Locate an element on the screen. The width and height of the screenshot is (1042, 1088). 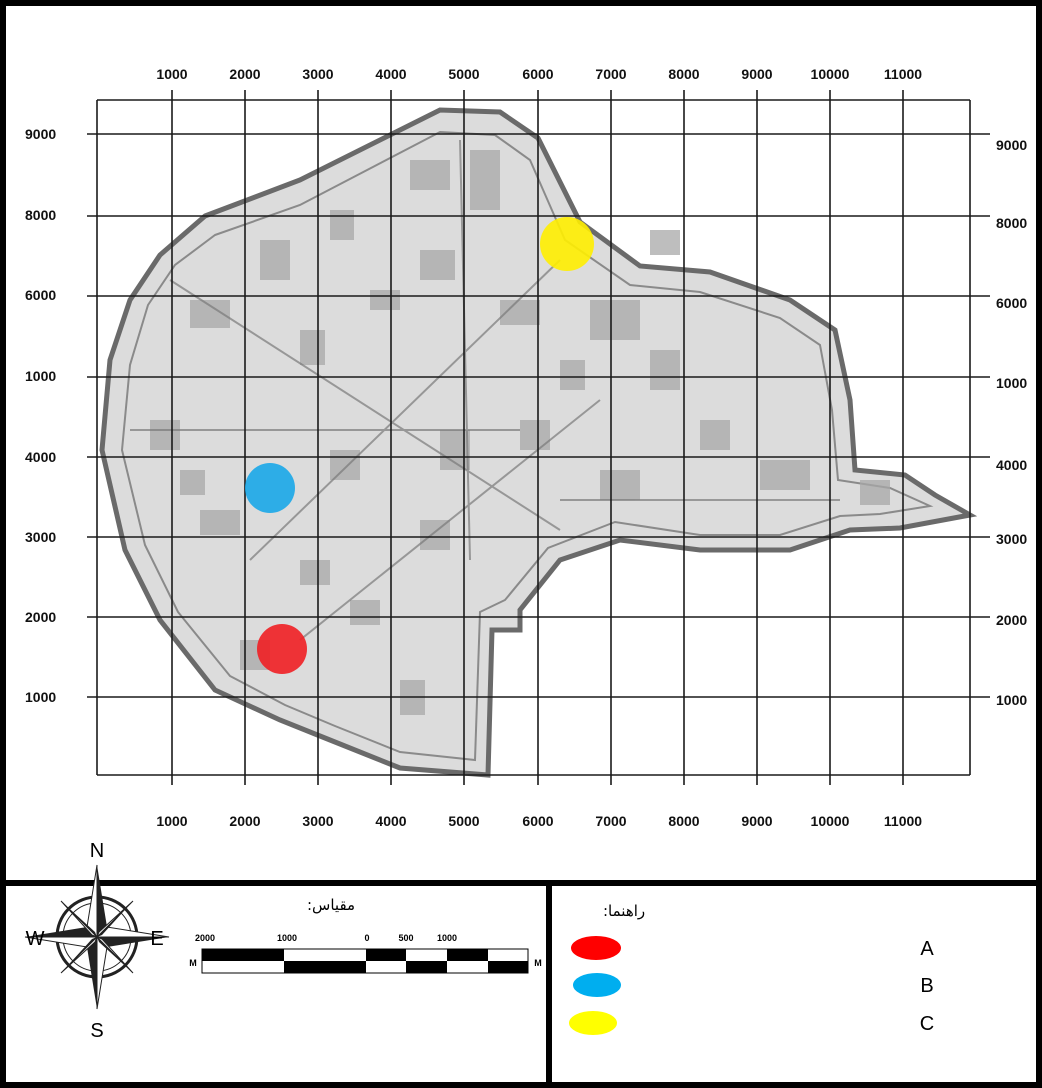
y-tick-left: 6000 is located at coordinates (40, 295).